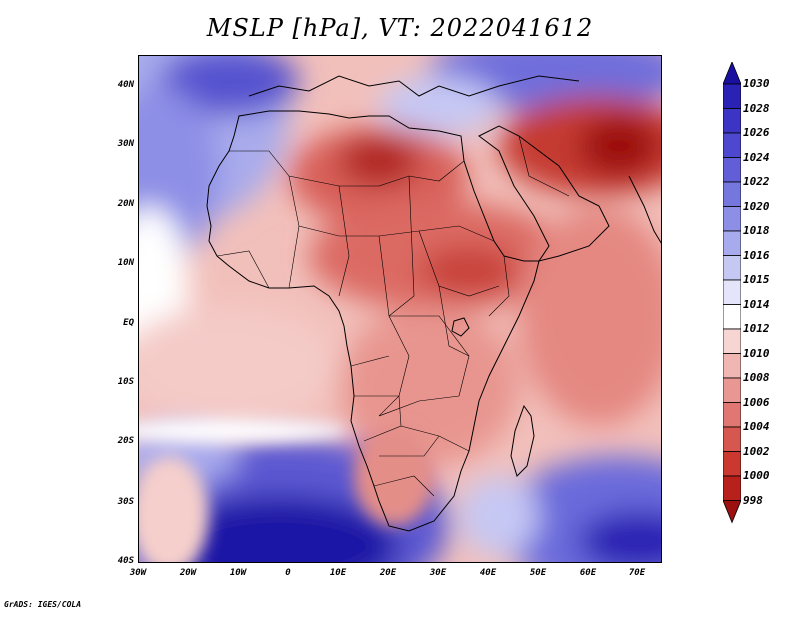 This screenshot has width=800, height=618. Describe the element at coordinates (756, 83) in the screenshot. I see `colorbar-level-label: 1030` at that location.